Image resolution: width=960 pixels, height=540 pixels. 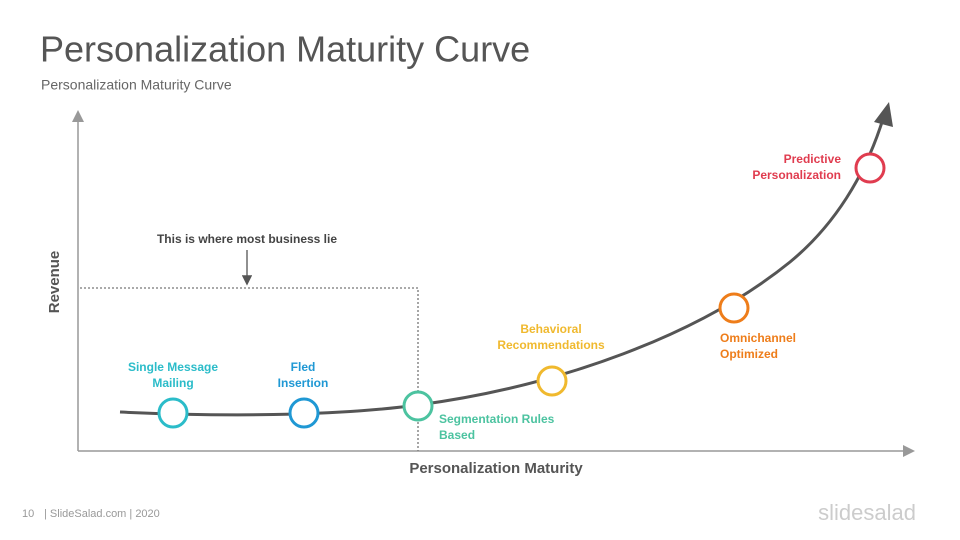 I want to click on stage-label: Optimized, so click(x=749, y=354).